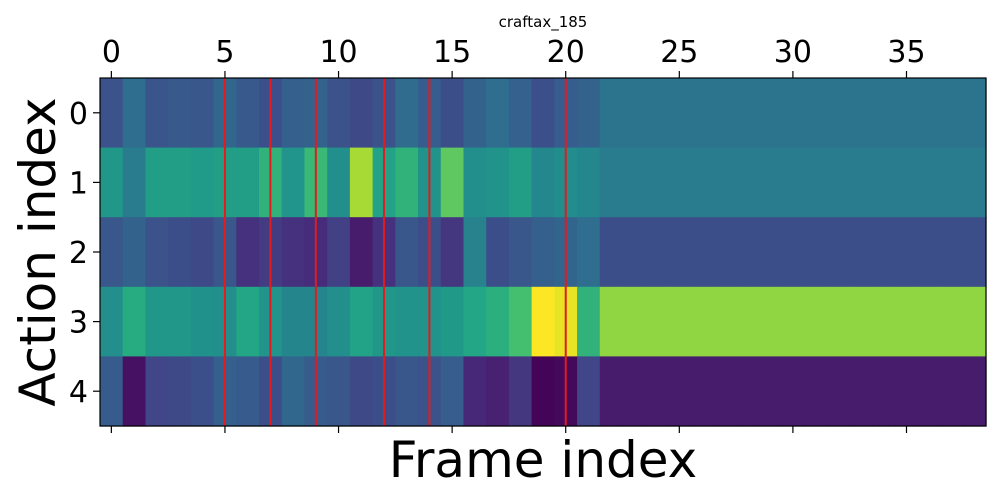 The image size is (1000, 500). I want to click on y-axis-label: Action index, so click(38, 251).